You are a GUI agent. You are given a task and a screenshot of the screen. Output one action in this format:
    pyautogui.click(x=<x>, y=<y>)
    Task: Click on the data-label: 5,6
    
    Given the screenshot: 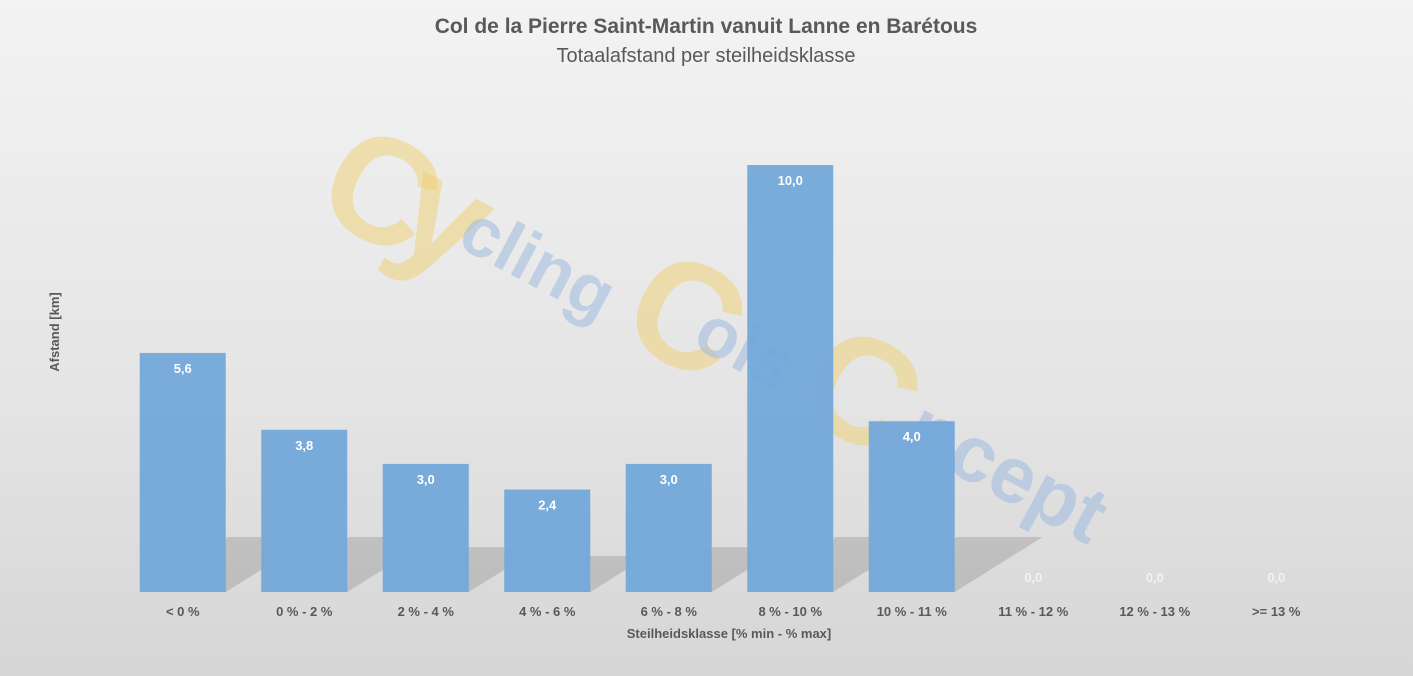 What is the action you would take?
    pyautogui.click(x=183, y=368)
    